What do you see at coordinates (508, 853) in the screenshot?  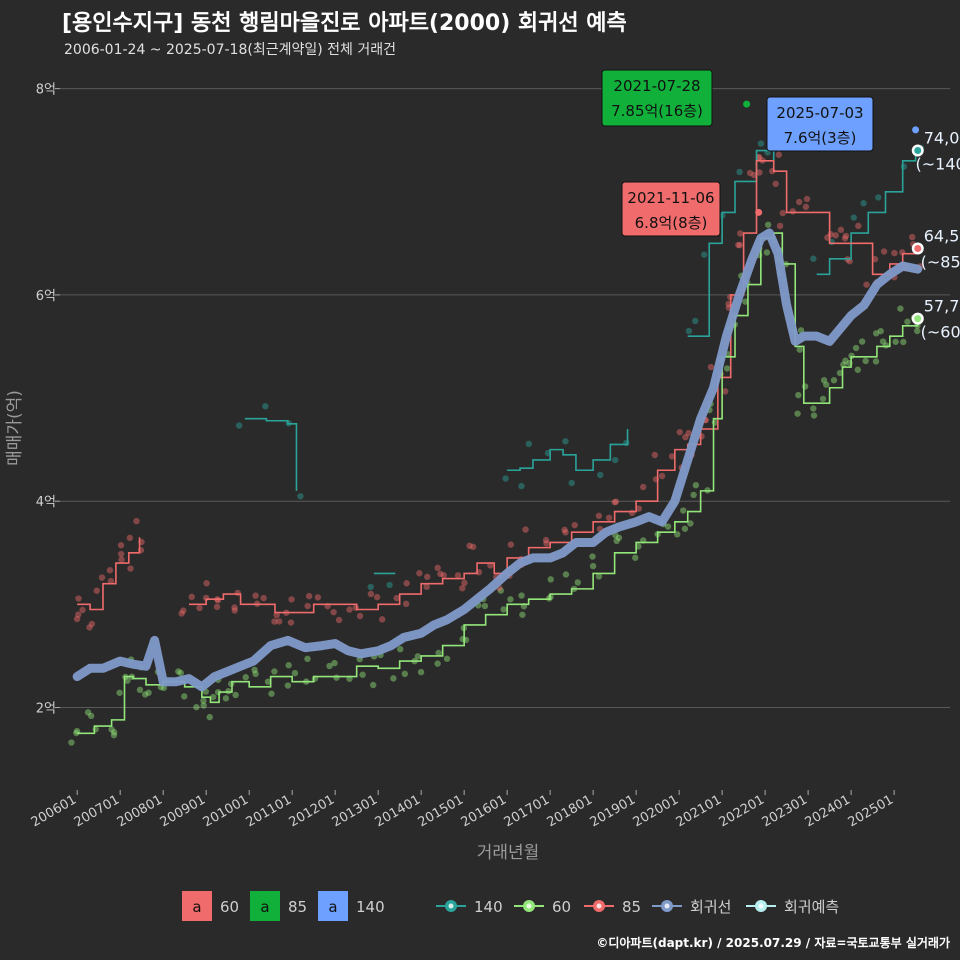 I see `x-axis-title: 거래년월` at bounding box center [508, 853].